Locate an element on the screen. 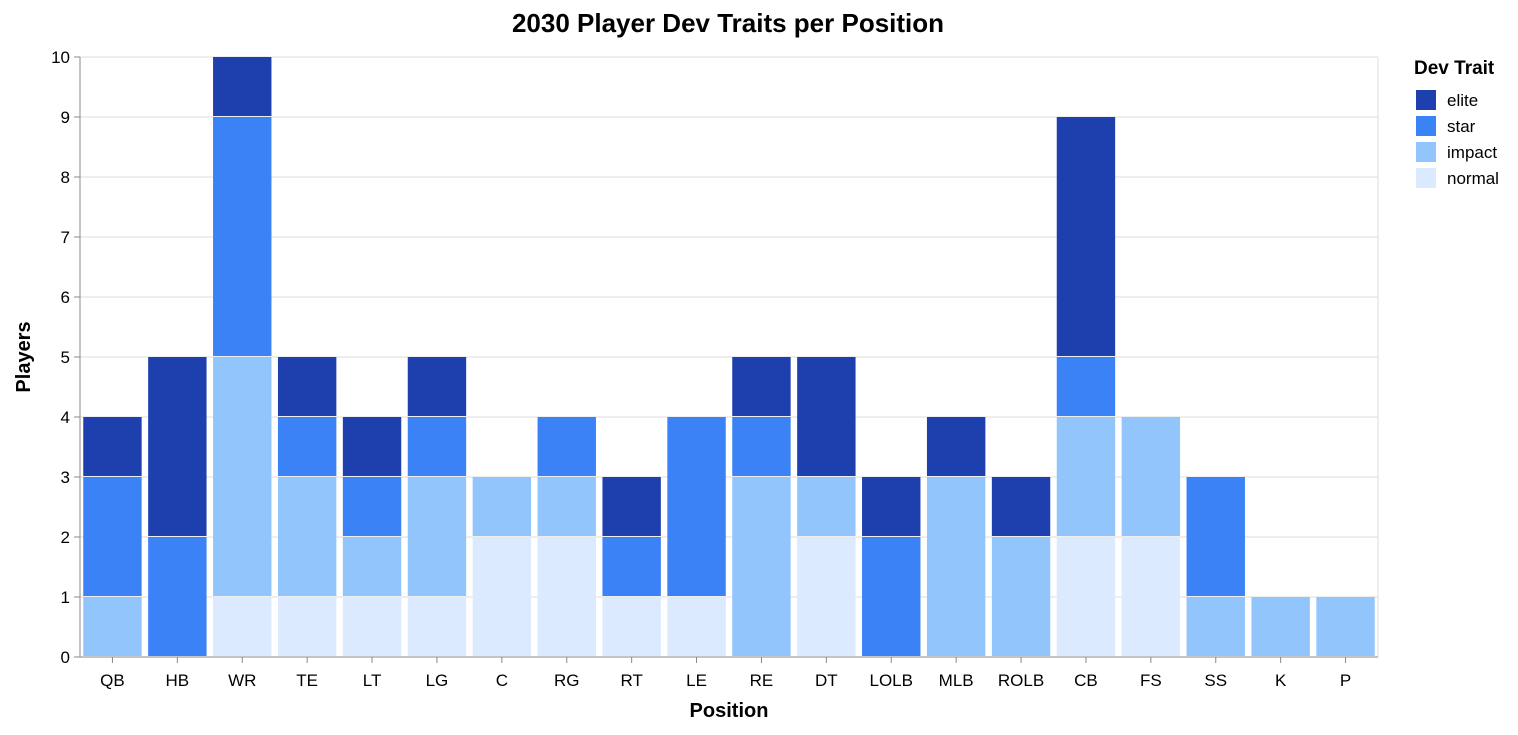 The image size is (1518, 735). bar-rolb-impact is located at coordinates (1021, 596).